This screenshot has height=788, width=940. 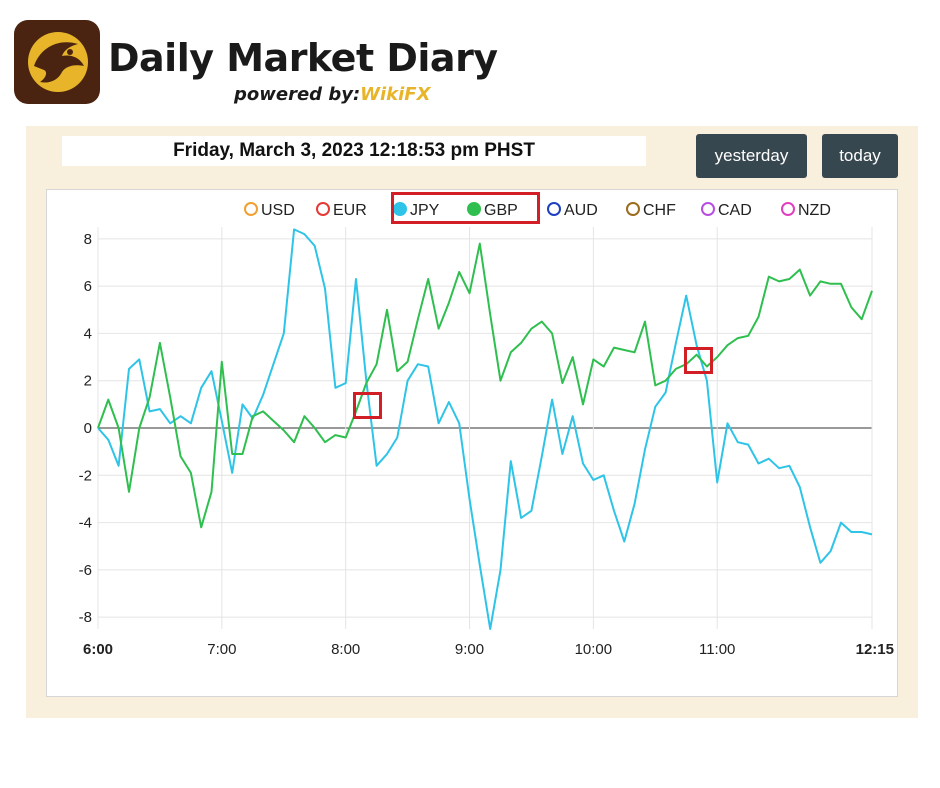 I want to click on x-tick-label: 10:00, so click(x=594, y=649).